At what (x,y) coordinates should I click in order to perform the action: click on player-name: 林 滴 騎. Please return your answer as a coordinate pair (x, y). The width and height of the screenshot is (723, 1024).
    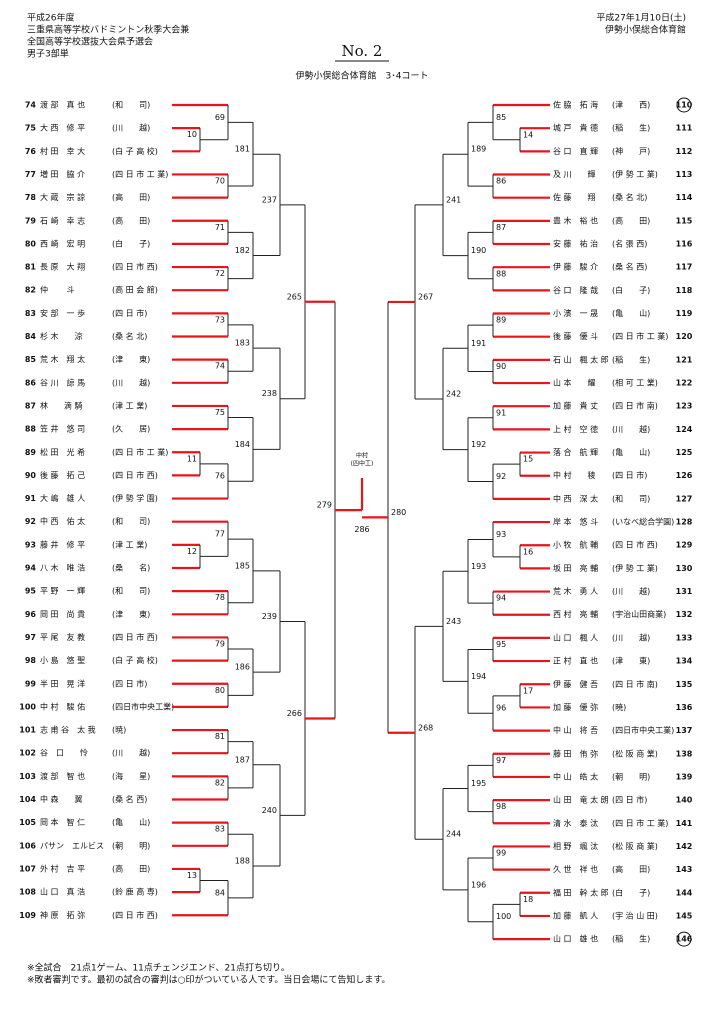
    Looking at the image, I should click on (61, 405).